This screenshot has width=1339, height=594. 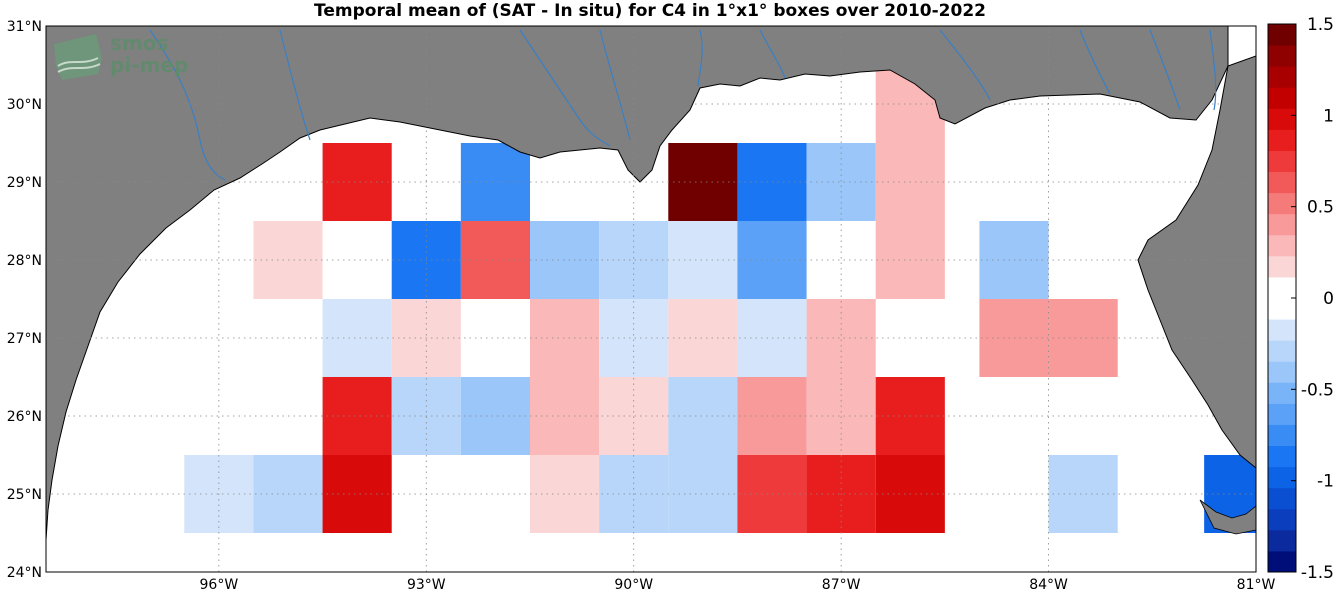 What do you see at coordinates (24, 105) in the screenshot?
I see `y-tick-label: 30°N` at bounding box center [24, 105].